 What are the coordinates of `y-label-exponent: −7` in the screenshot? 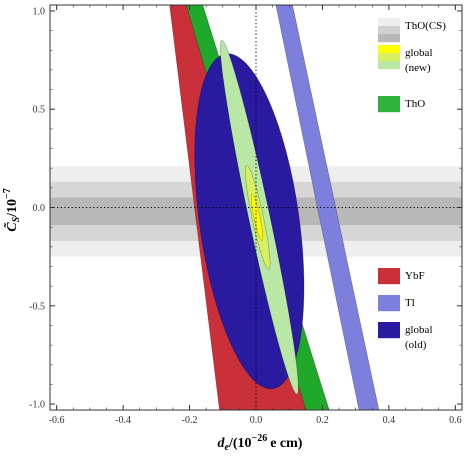 It's located at (7, 193).